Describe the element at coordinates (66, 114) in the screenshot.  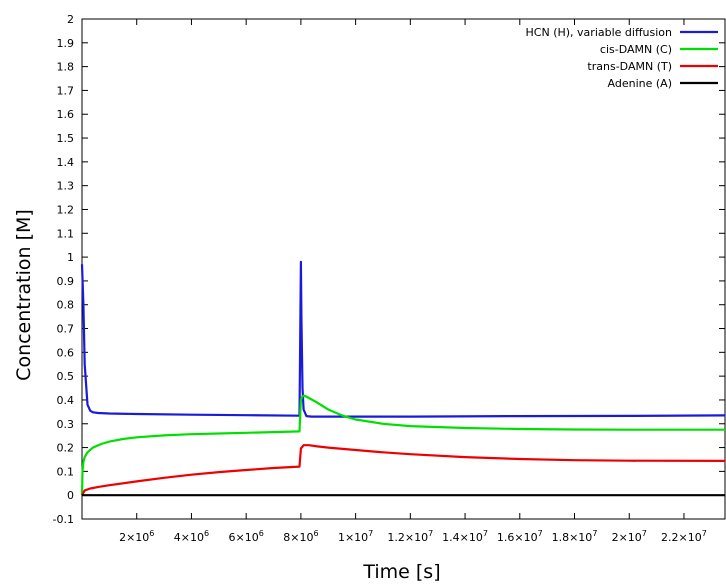
I see `y-tick-label: 1.6` at that location.